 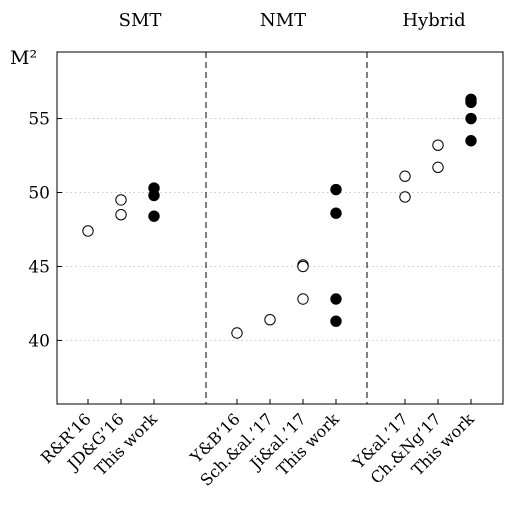 What do you see at coordinates (140, 20) in the screenshot?
I see `group-label: SMT` at bounding box center [140, 20].